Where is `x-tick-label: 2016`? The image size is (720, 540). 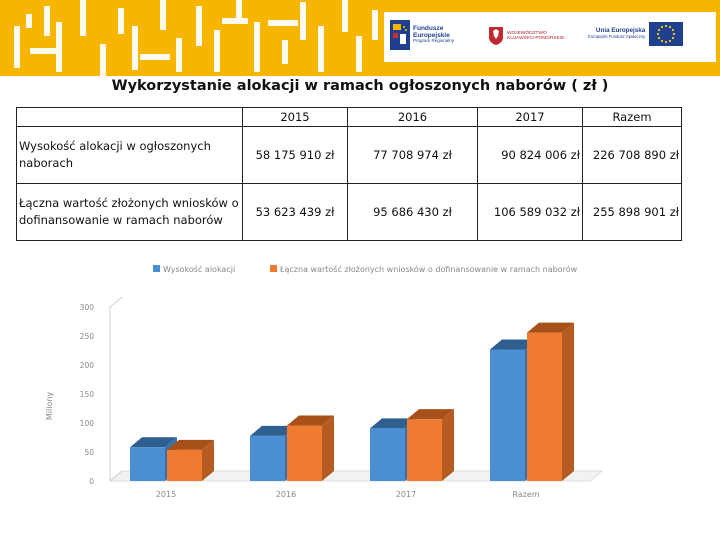
x-tick-label: 2016 is located at coordinates (286, 494).